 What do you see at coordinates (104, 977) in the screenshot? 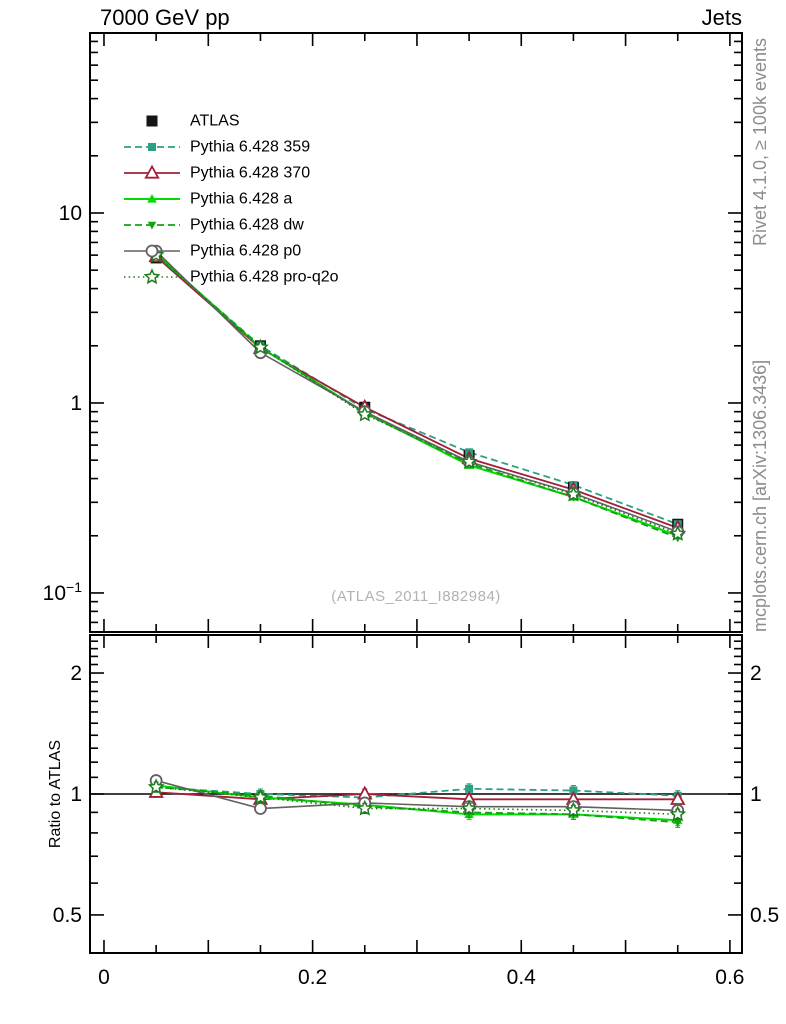
I see `x-tick-label: 0` at bounding box center [104, 977].